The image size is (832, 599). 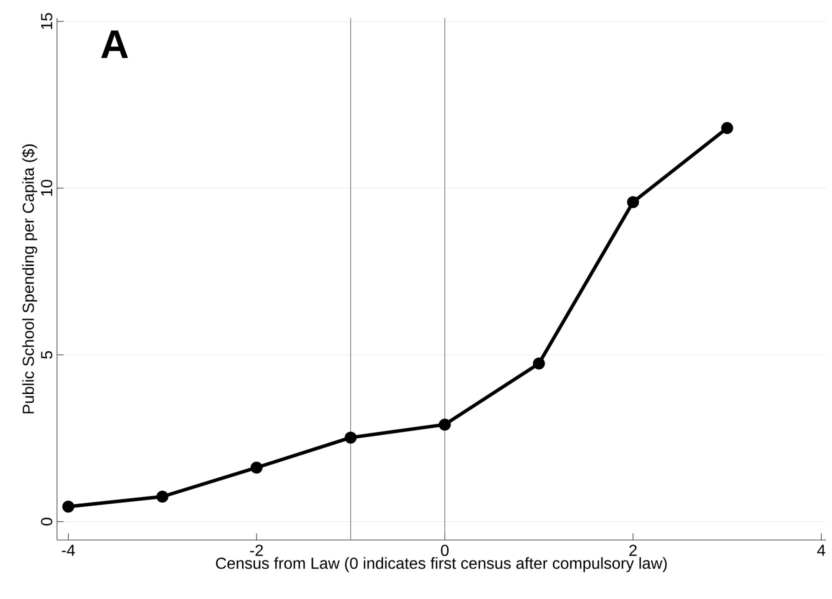 What do you see at coordinates (444, 550) in the screenshot?
I see `x-tick-label: 0` at bounding box center [444, 550].